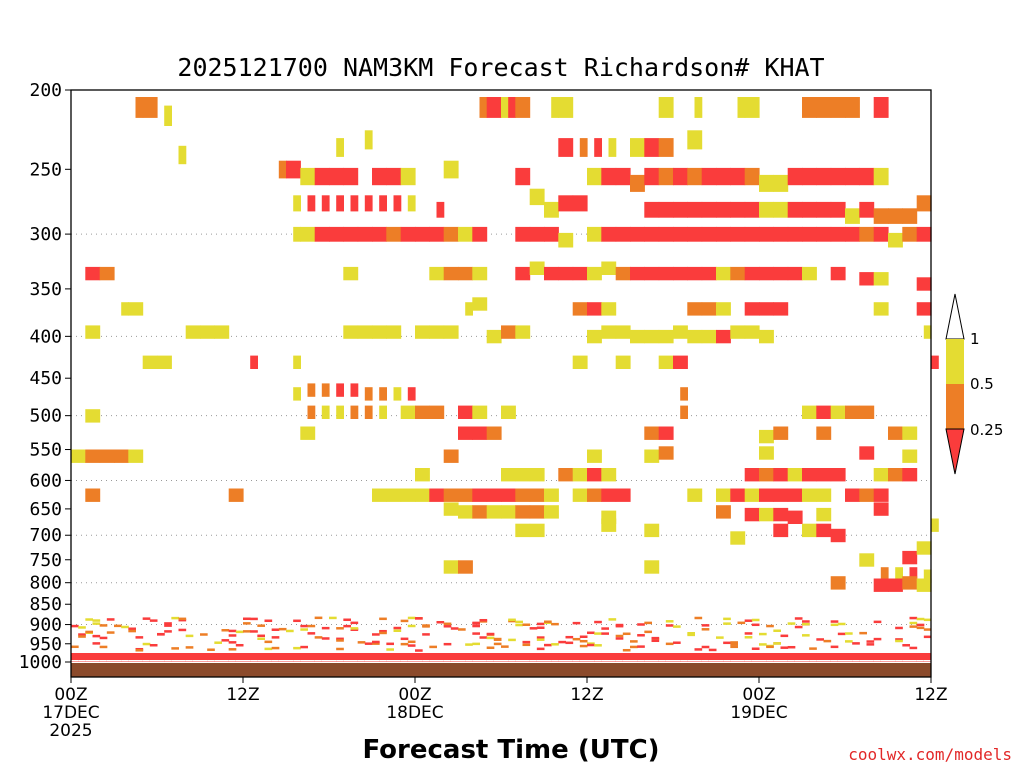  Describe the element at coordinates (414, 695) in the screenshot. I see `x-tick-label: 00Z` at that location.